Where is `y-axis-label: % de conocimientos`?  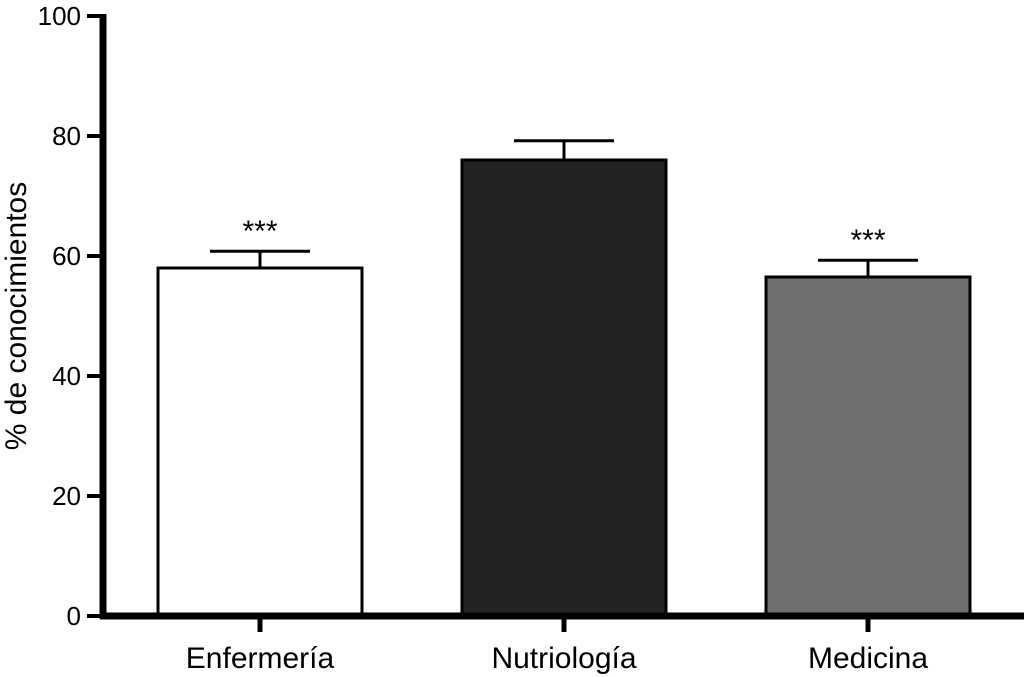
y-axis-label: % de conocimientos is located at coordinates (16, 316).